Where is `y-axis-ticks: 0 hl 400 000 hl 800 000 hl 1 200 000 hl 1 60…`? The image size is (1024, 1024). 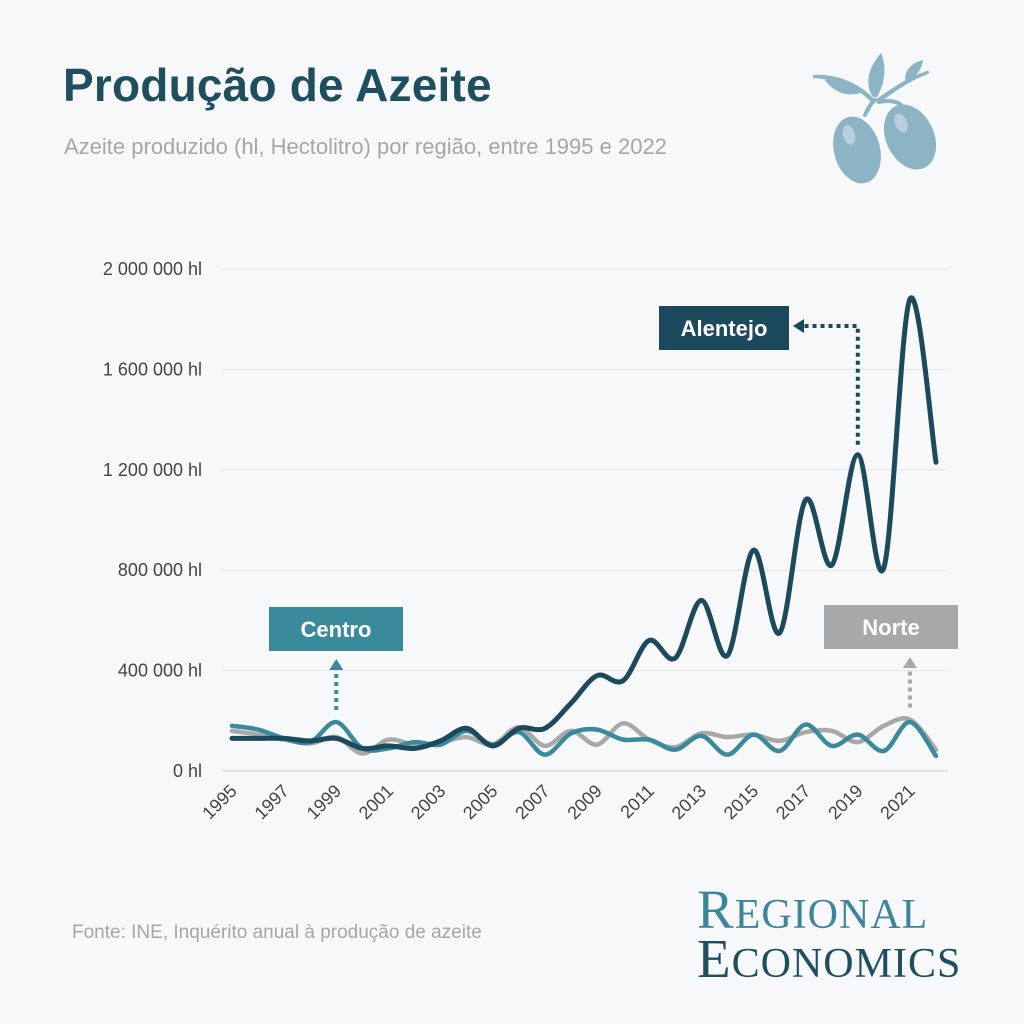
y-axis-ticks: 0 hl 400 000 hl 800 000 hl 1 200 000 hl 1 60… is located at coordinates (152, 520).